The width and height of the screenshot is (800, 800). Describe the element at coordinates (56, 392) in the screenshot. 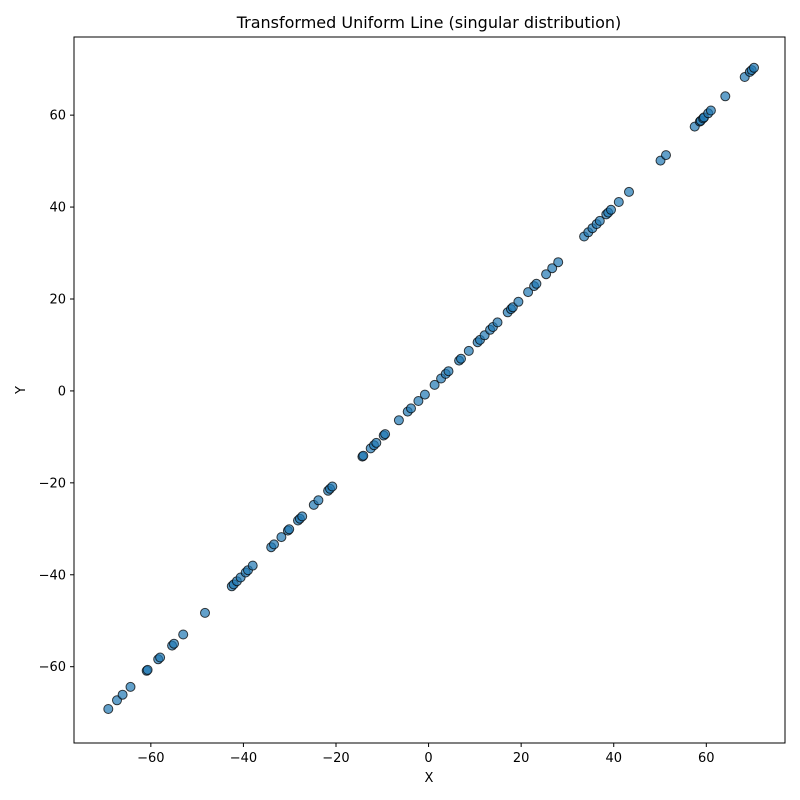

I see `y-axis-ticks: −60 −40 −20 0 20 40 60` at that location.